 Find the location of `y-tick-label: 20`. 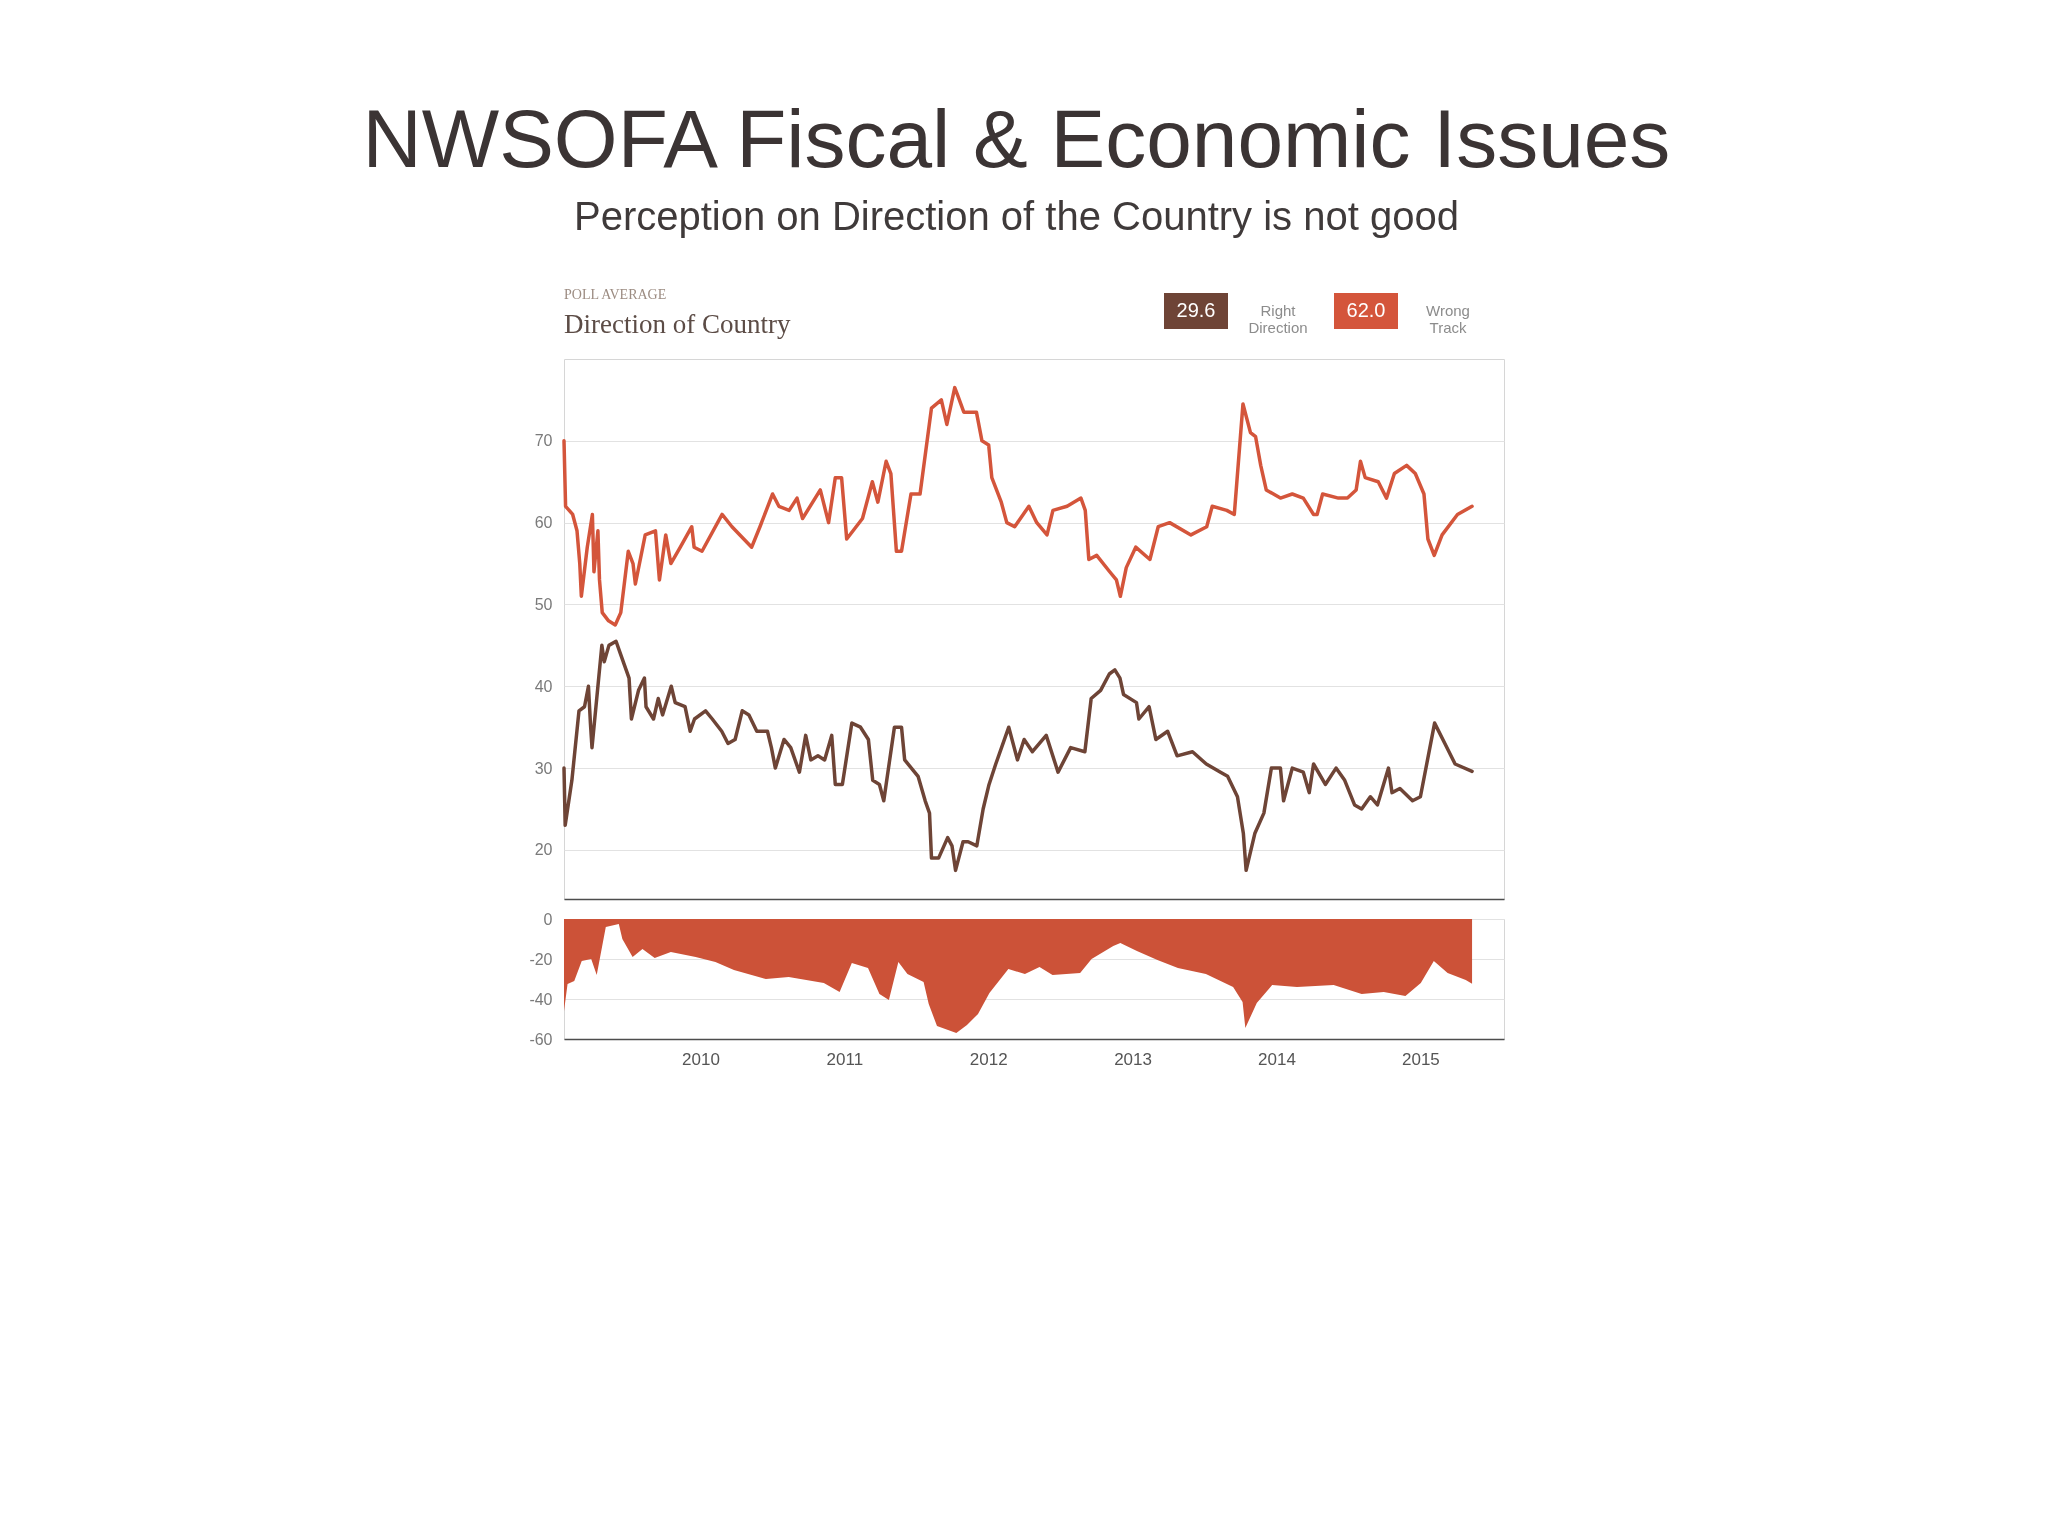

y-tick-label: 20 is located at coordinates (543, 850).